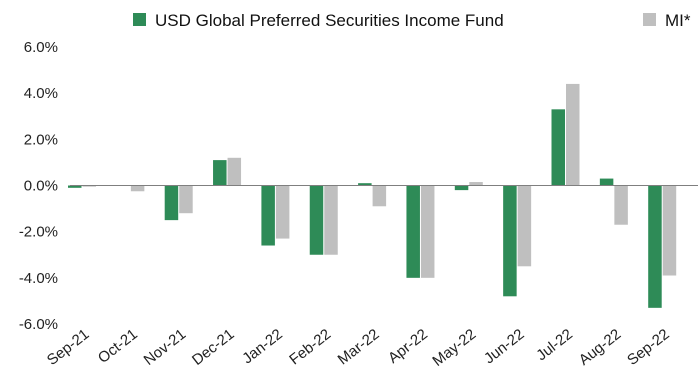  Describe the element at coordinates (678, 20) in the screenshot. I see `legend-label-mi: MI*` at that location.